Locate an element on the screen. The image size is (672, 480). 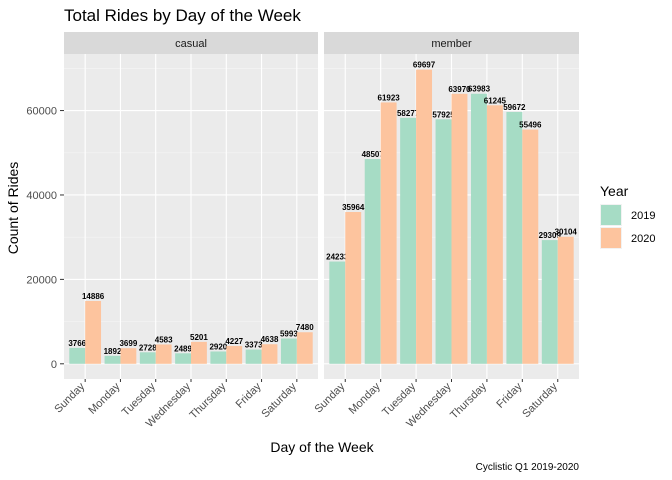
y-tick-label: 20000 is located at coordinates (41, 280).